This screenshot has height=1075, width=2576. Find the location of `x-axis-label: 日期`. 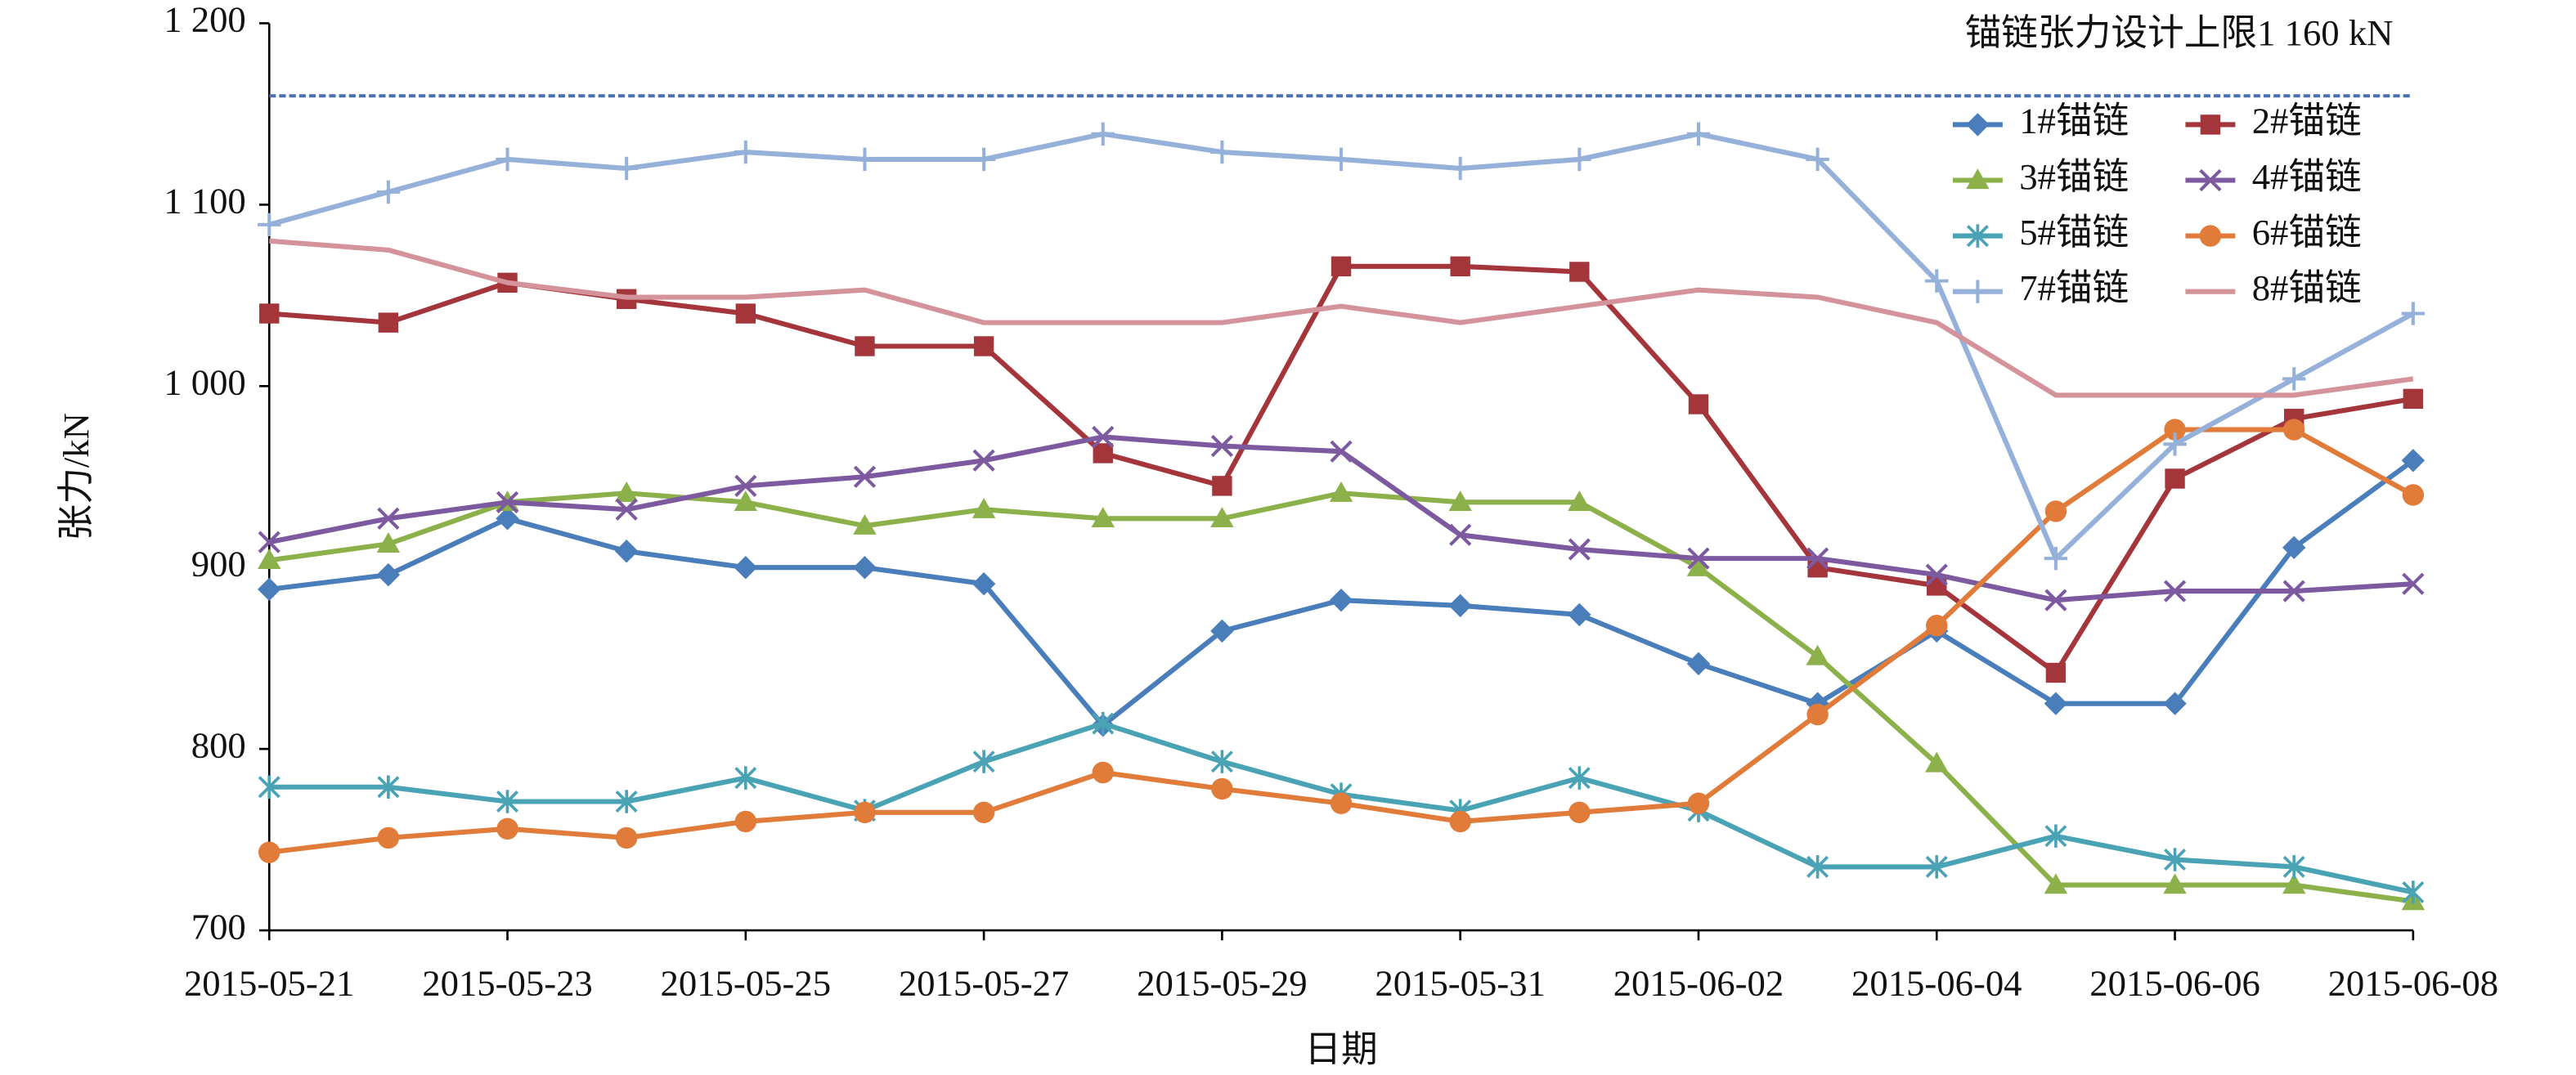

x-axis-label: 日期 is located at coordinates (1341, 1049).